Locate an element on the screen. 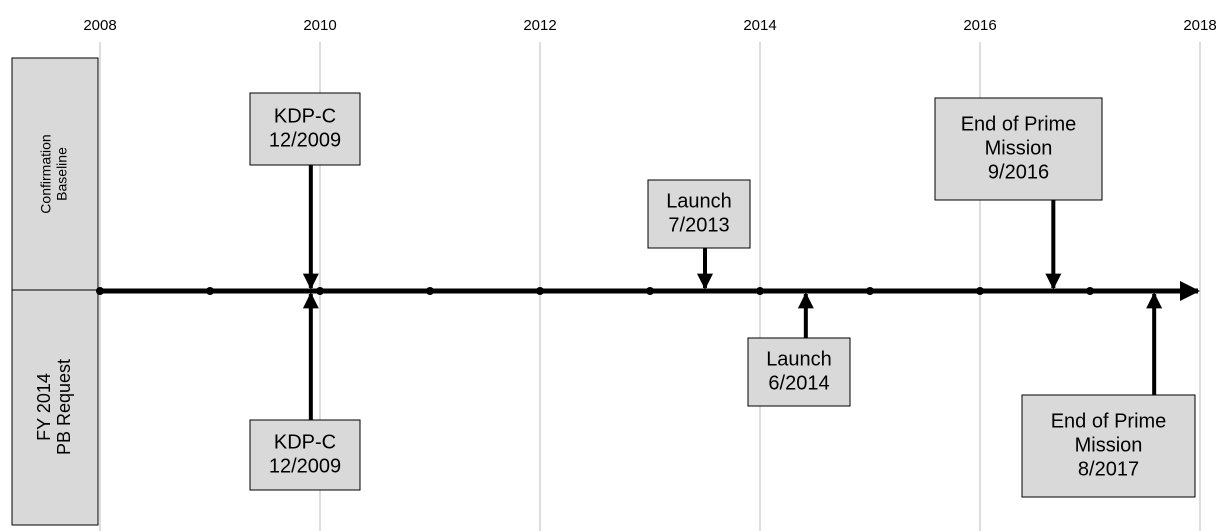  year-label: 2014 is located at coordinates (759, 25).